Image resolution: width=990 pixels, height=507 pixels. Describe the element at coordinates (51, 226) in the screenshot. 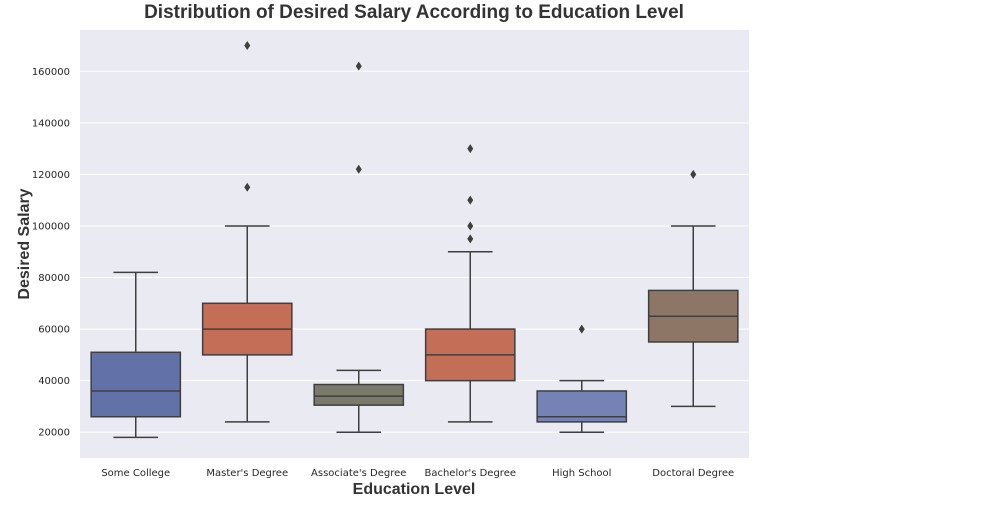

I see `y-tick-label: 100000` at that location.